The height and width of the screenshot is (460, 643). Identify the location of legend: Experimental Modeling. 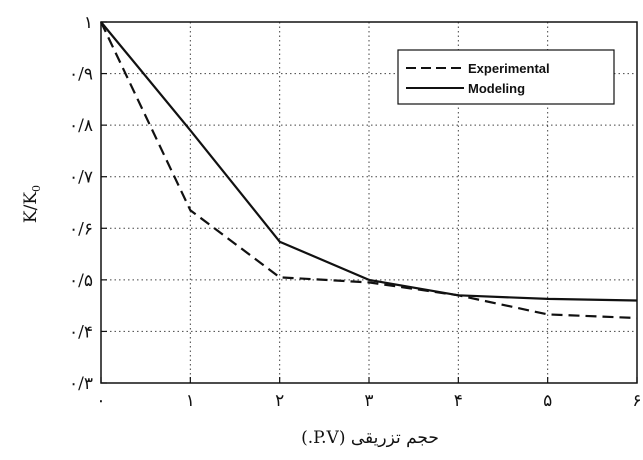
(506, 77).